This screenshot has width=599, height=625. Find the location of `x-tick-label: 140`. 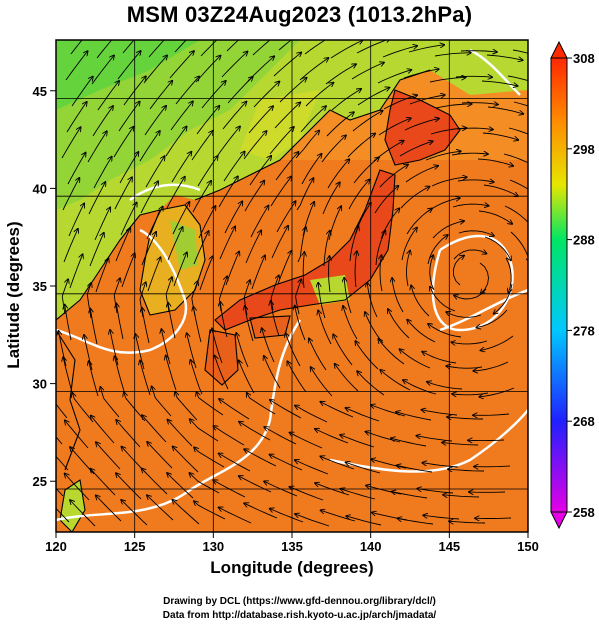

x-tick-label: 140 is located at coordinates (371, 546).